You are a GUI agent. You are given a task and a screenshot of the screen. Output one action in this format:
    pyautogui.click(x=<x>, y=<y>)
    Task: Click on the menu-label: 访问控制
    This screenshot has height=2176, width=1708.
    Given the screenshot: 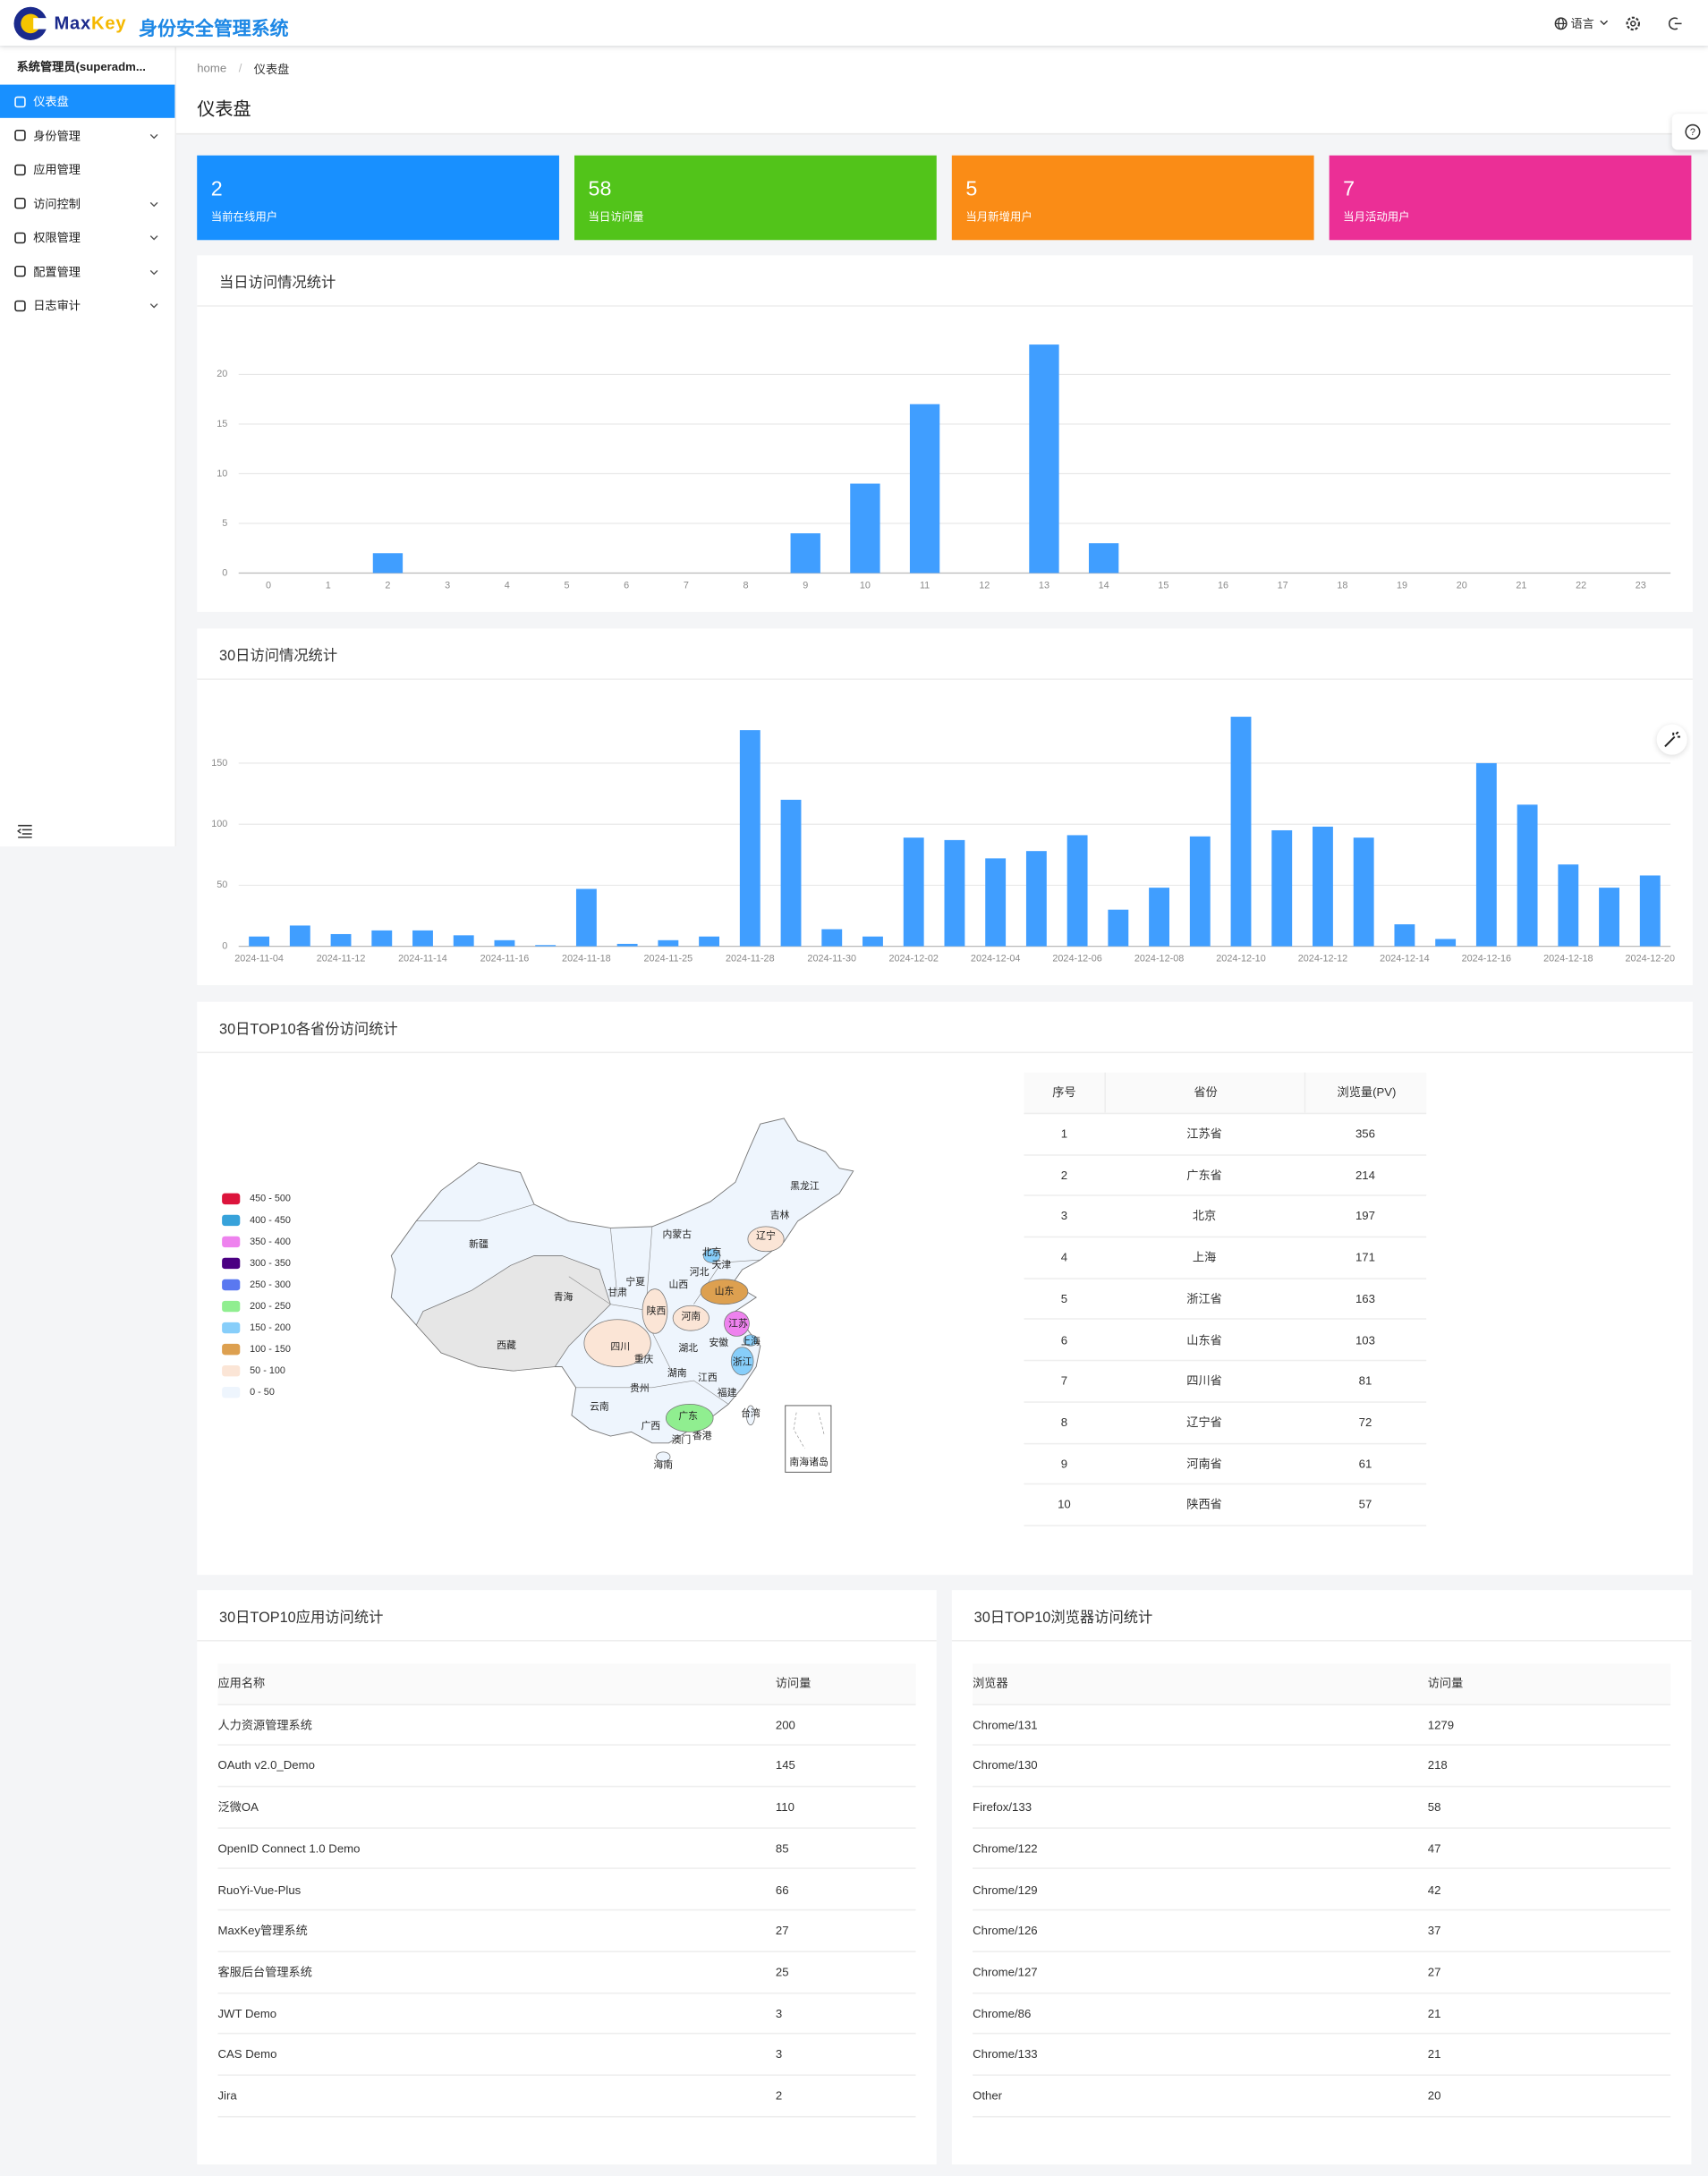 What is the action you would take?
    pyautogui.click(x=57, y=203)
    